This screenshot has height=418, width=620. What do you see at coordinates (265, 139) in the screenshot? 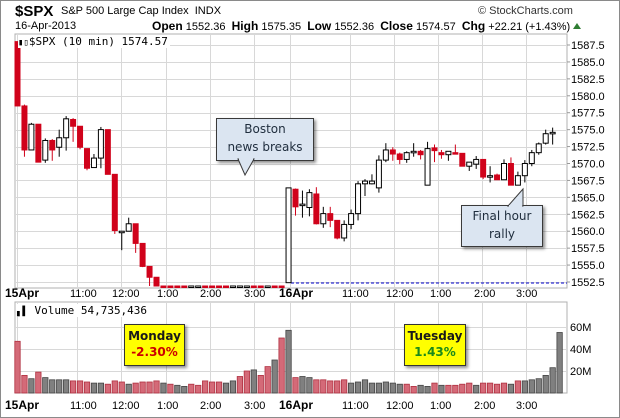
I see `boston-callout: Boston news breaks` at bounding box center [265, 139].